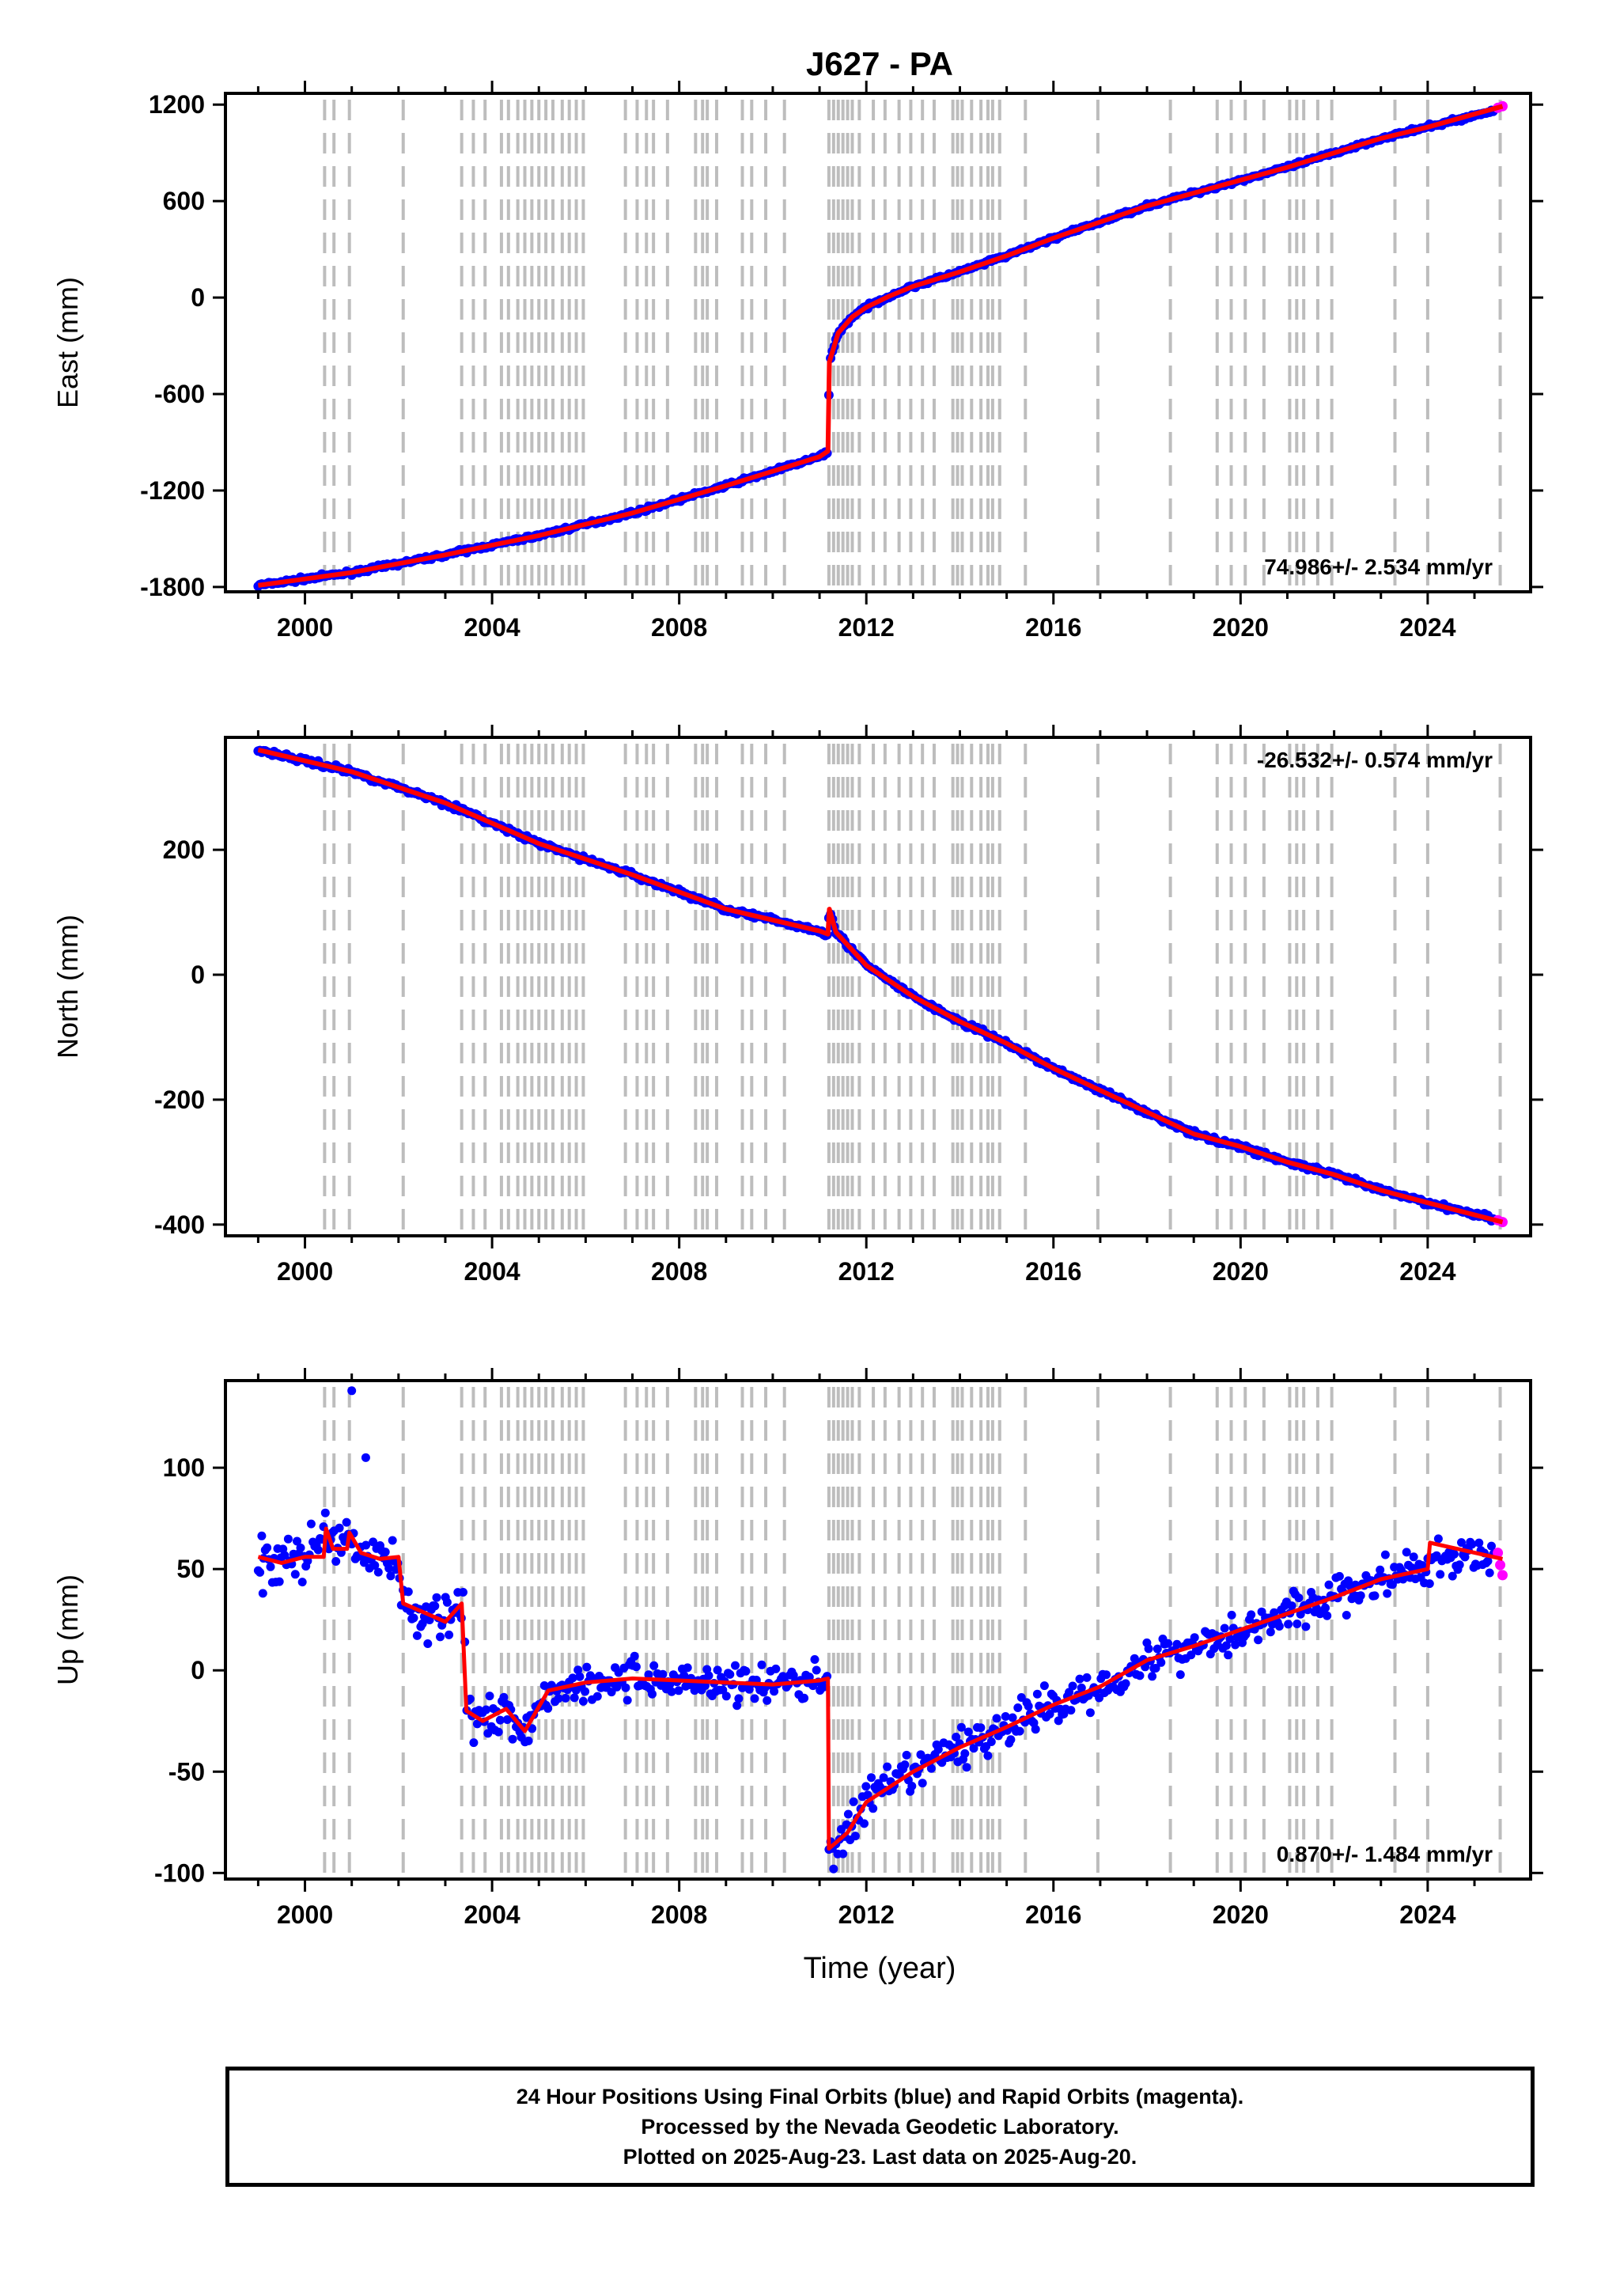 This screenshot has height=2296, width=1601. Describe the element at coordinates (1427, 1915) in the screenshot. I see `x-tick-label: 2024` at that location.